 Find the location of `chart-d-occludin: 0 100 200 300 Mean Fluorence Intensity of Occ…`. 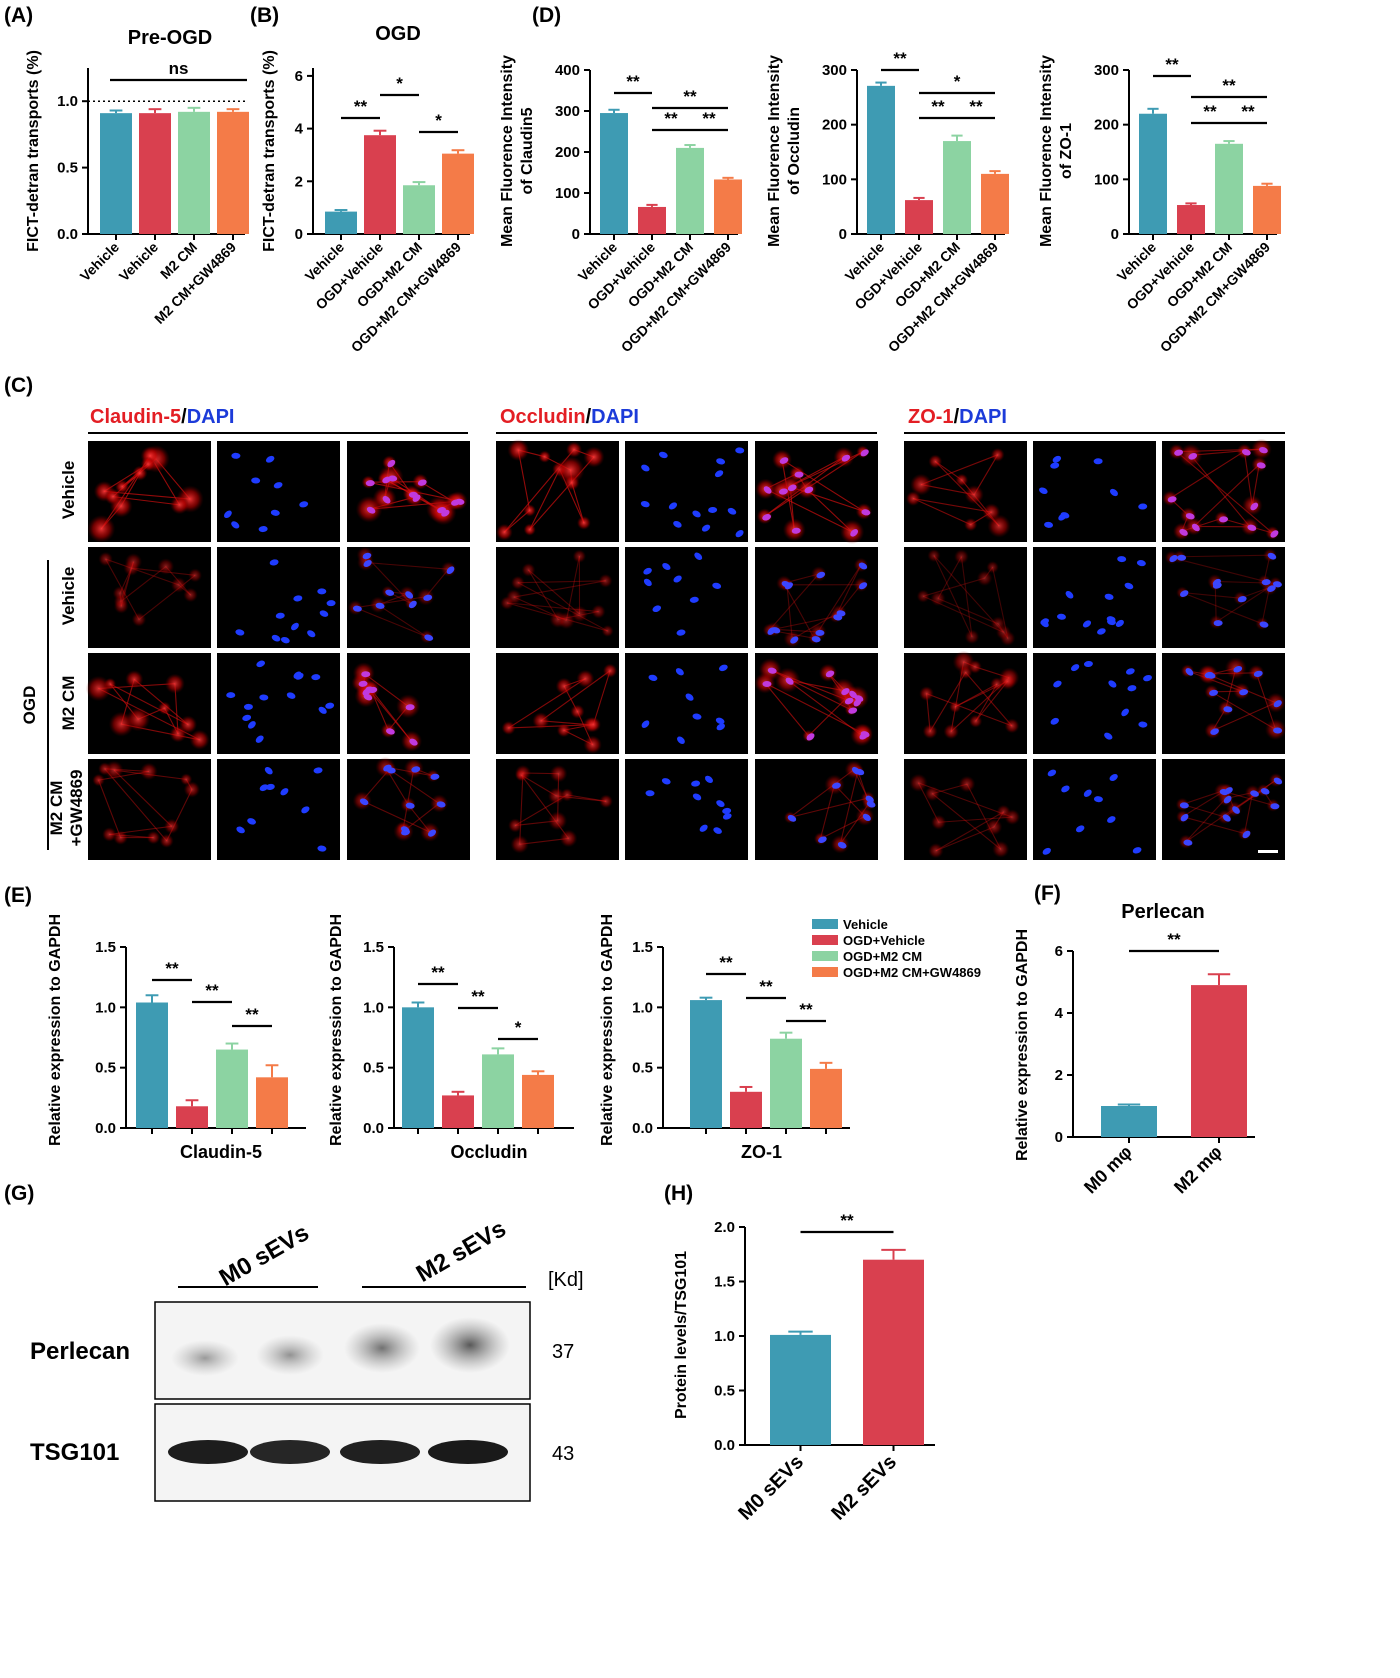

chart-d-occludin: 0 100 200 300 Mean Fluorence Intensity of Occ… is located at coordinates (887, 202).